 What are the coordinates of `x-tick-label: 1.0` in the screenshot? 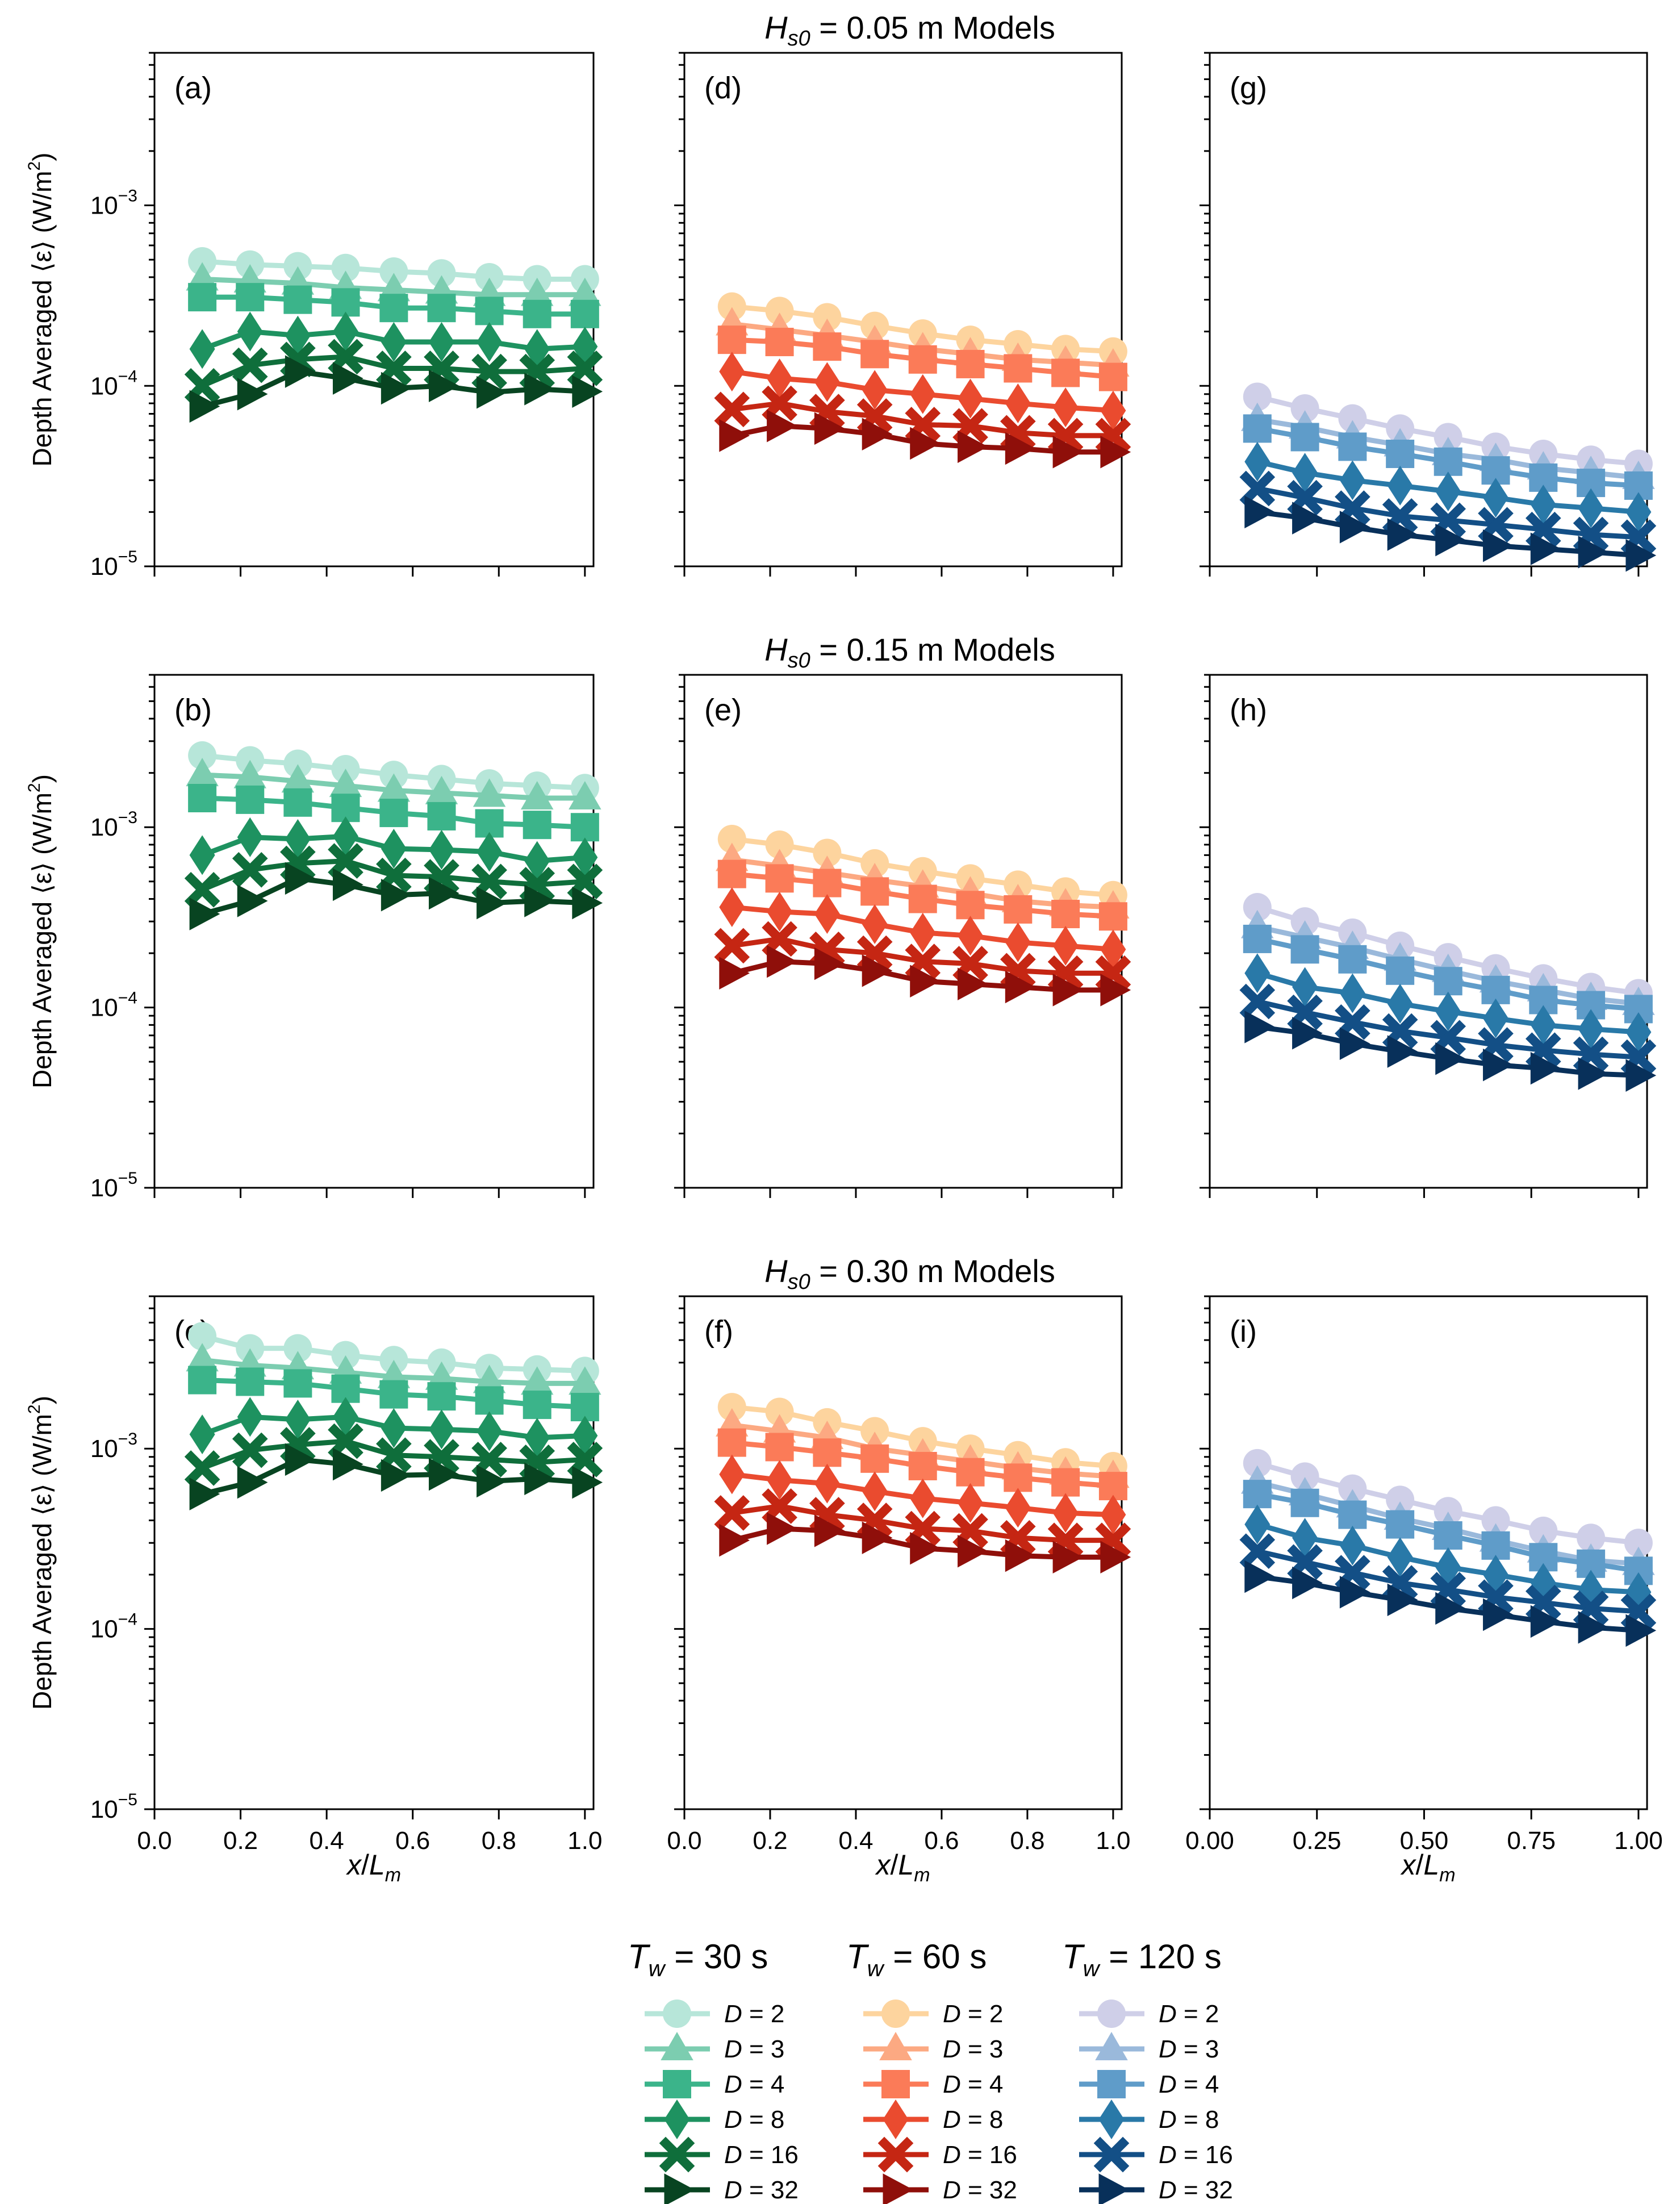 It's located at (1113, 1841).